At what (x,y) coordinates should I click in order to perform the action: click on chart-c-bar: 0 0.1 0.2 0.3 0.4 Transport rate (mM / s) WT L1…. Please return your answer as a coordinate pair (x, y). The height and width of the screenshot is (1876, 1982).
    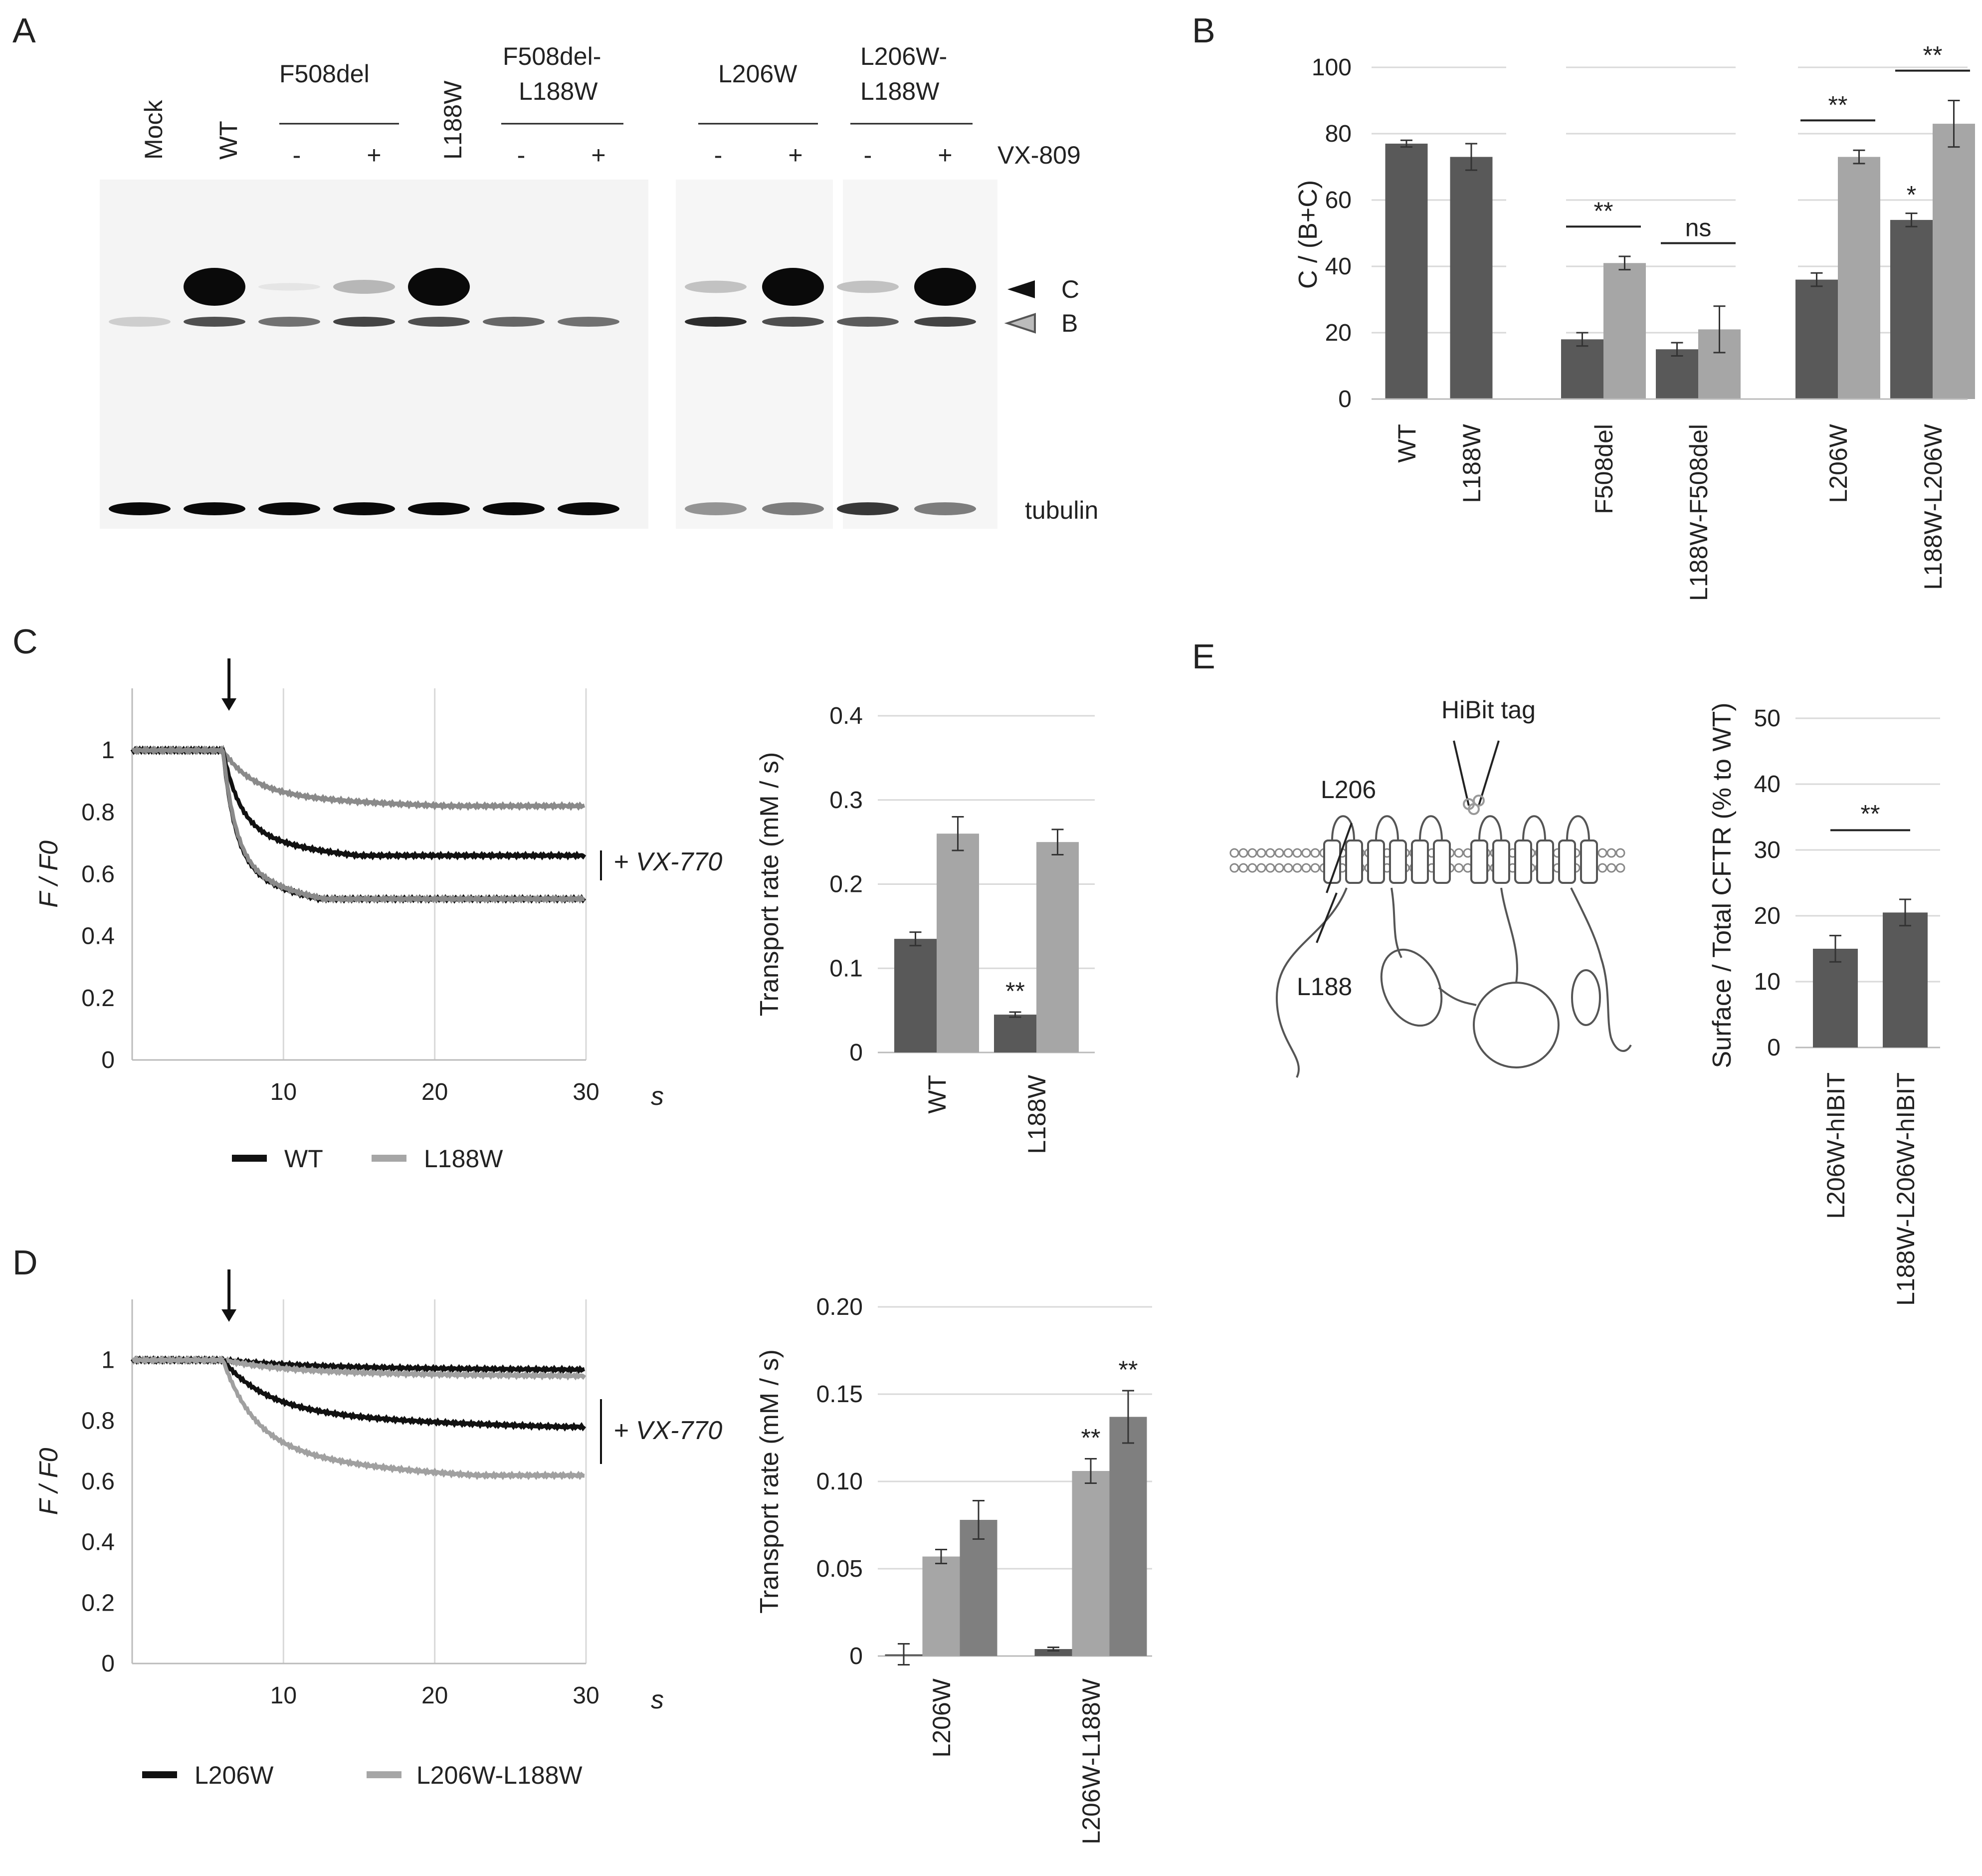
    Looking at the image, I should click on (925, 928).